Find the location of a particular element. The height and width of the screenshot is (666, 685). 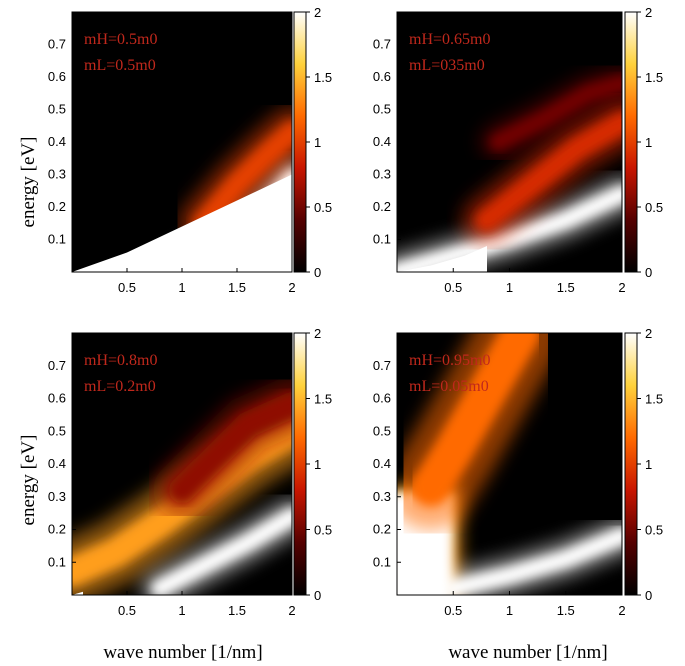

y-axis-label-bottom: energy [eV] is located at coordinates (28, 480).